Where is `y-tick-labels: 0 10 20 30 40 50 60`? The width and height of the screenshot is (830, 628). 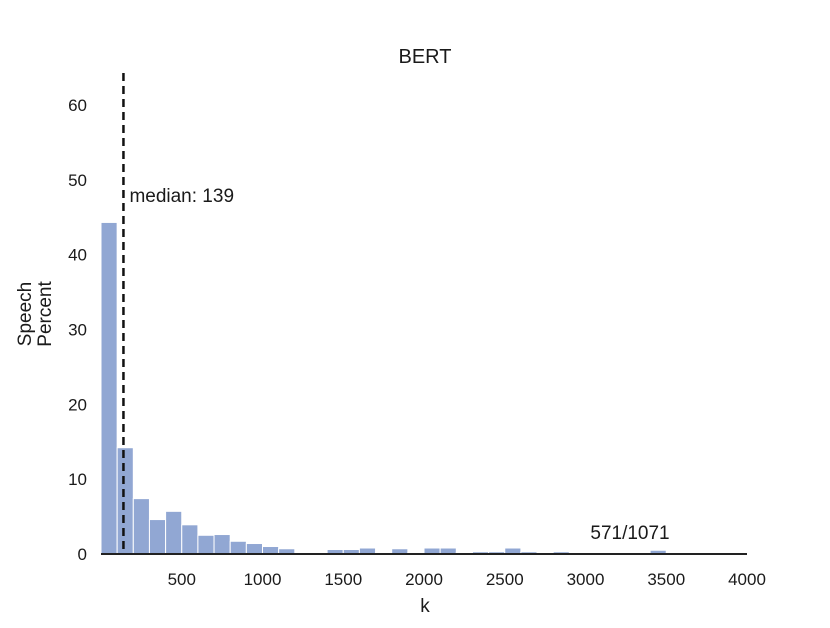 y-tick-labels: 0 10 20 30 40 50 60 is located at coordinates (77, 330).